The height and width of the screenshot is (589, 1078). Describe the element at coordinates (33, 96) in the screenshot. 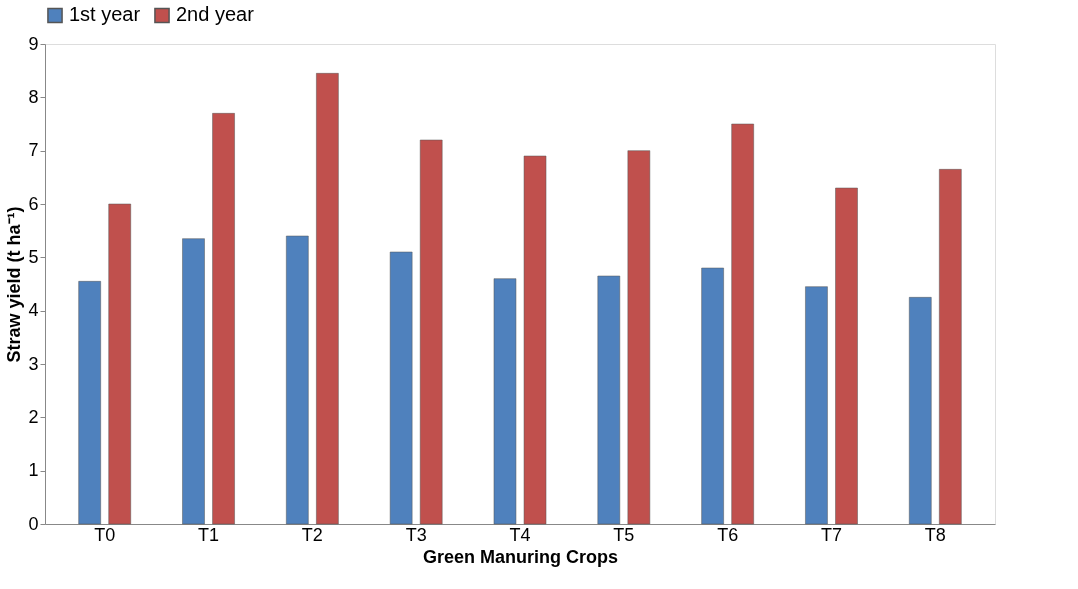

I see `y-tick-label: 8` at that location.